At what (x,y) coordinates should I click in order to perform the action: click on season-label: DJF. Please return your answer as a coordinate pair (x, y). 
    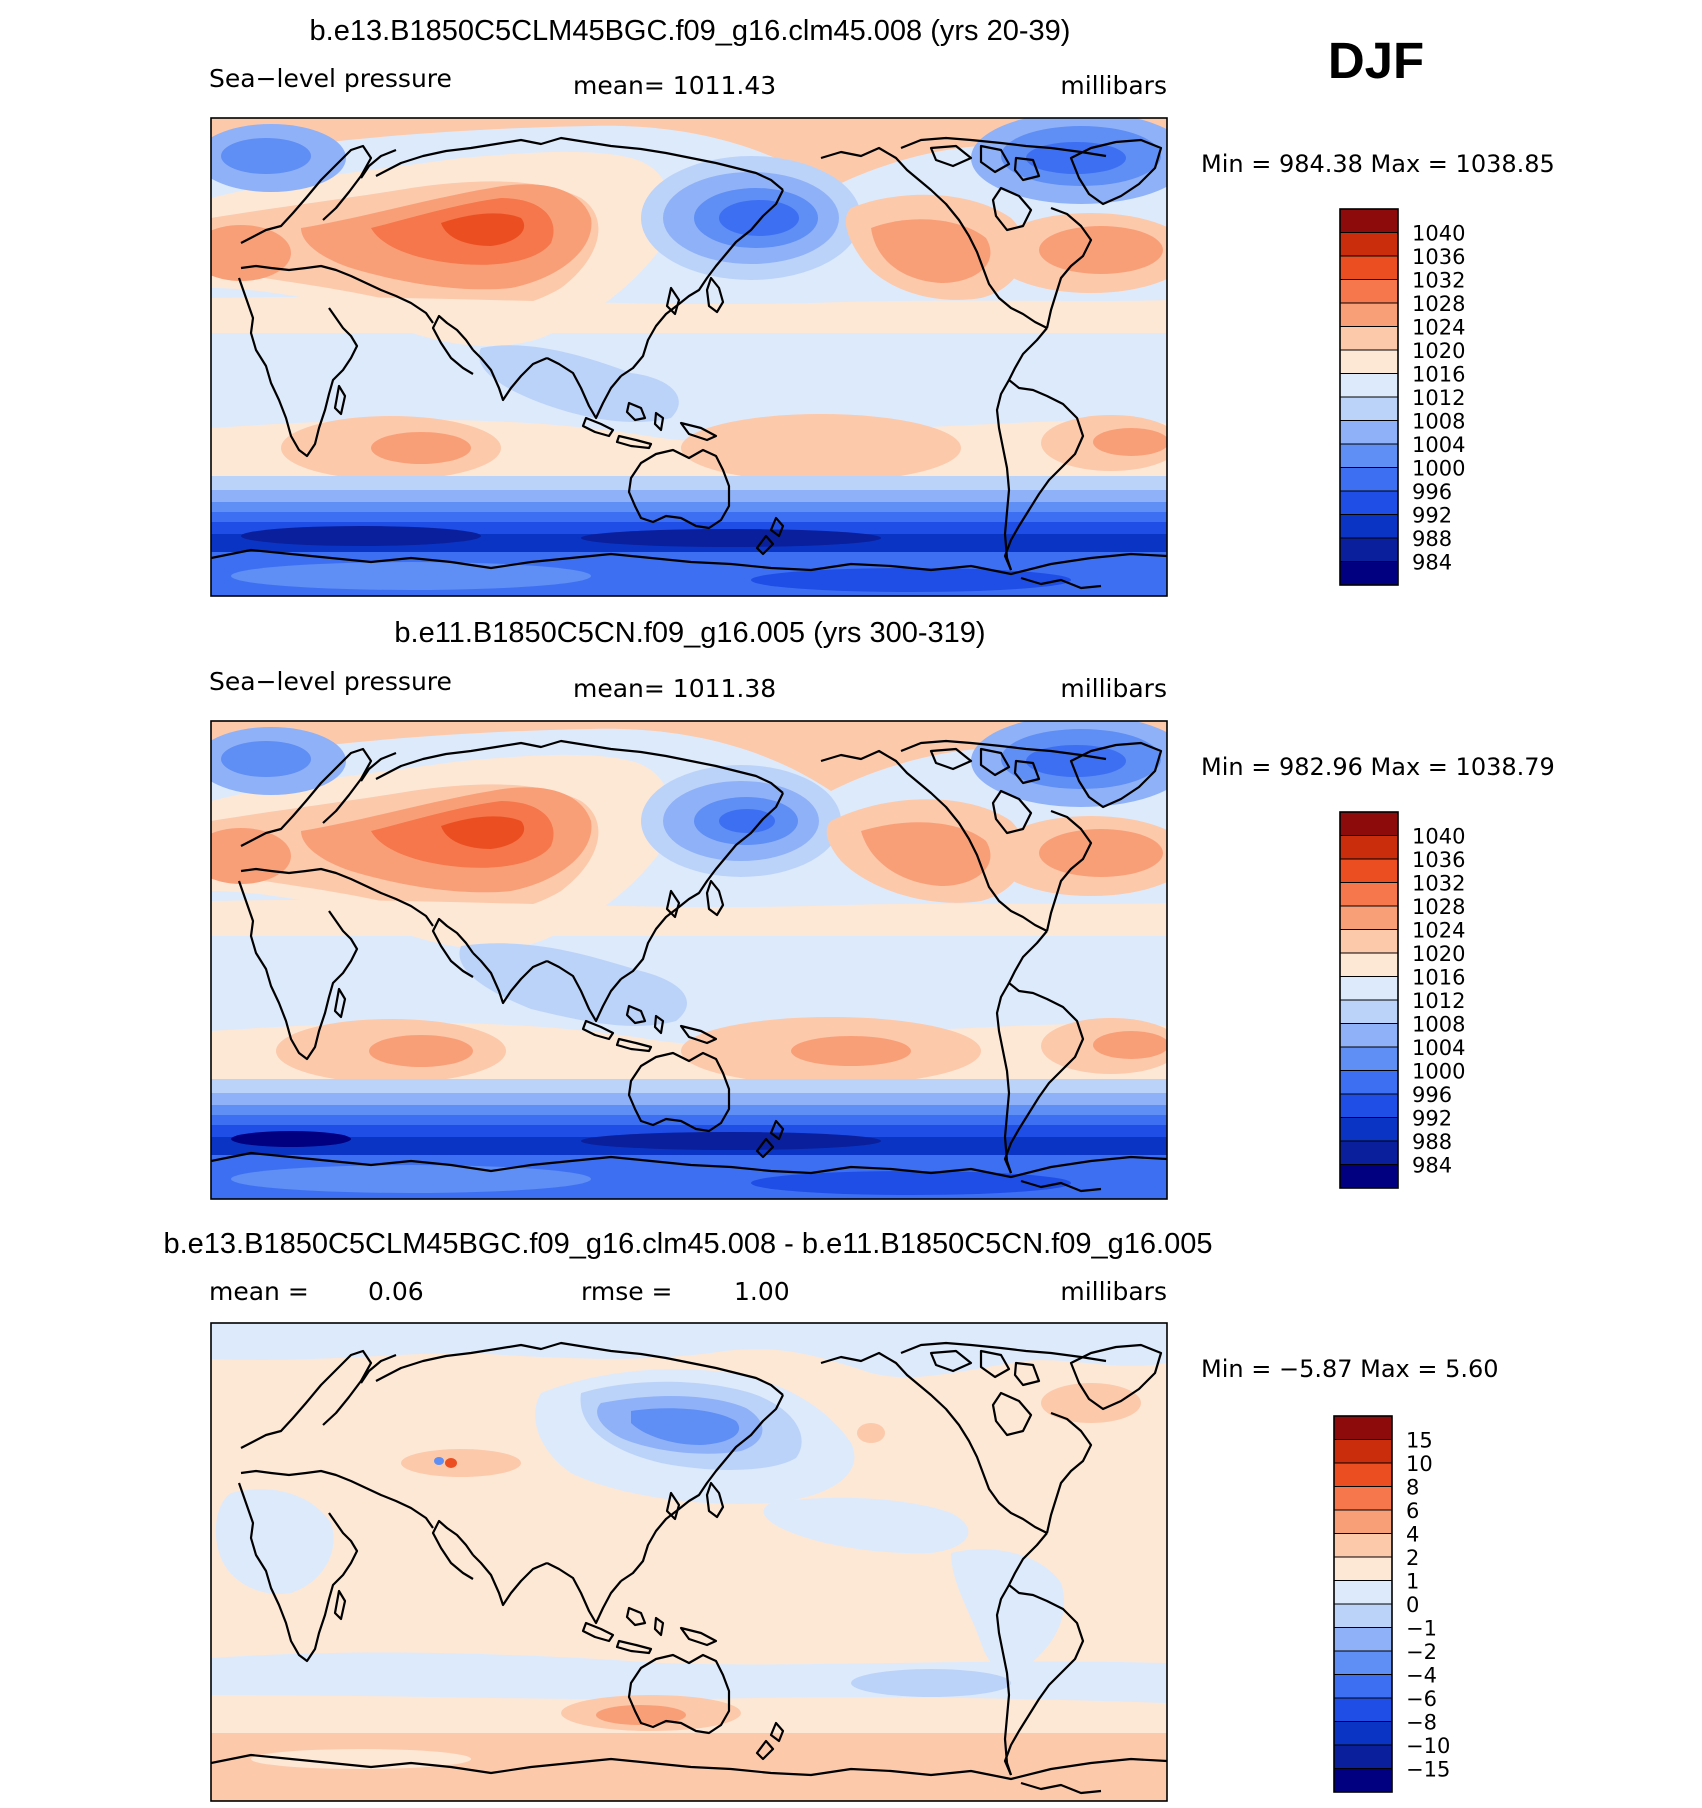
    Looking at the image, I should click on (1376, 60).